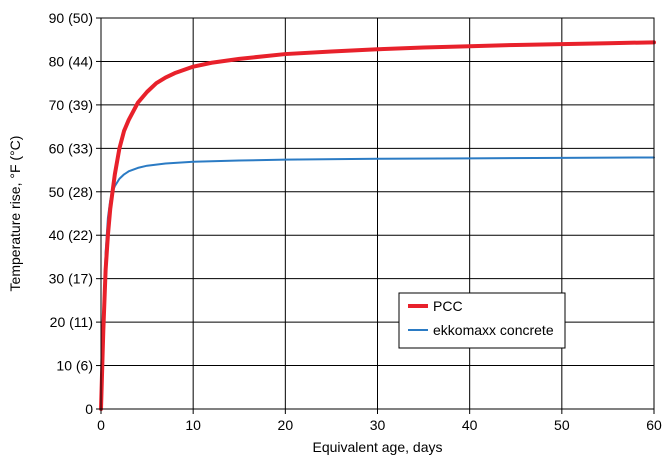  Describe the element at coordinates (493, 330) in the screenshot. I see `legend-label-ekkomaxx: ekkomaxx concrete` at that location.